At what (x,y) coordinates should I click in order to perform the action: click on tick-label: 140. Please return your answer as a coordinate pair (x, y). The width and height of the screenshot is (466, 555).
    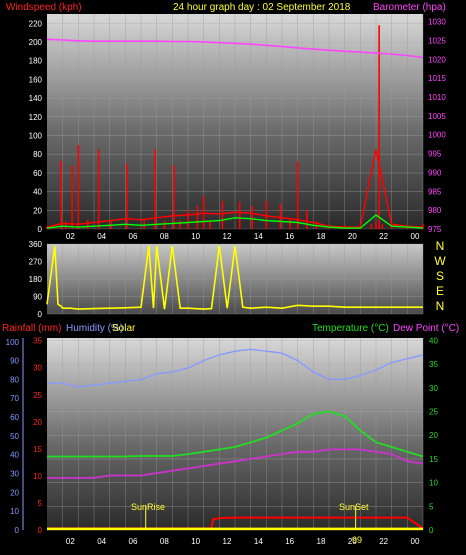
    Looking at the image, I should click on (36, 98).